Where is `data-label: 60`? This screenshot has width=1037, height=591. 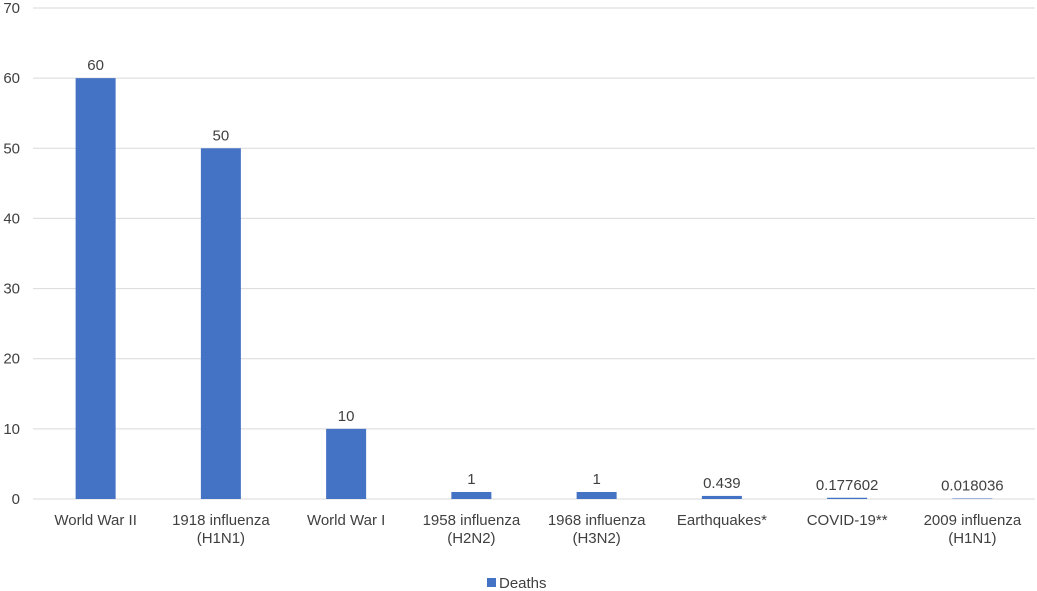
data-label: 60 is located at coordinates (95, 65).